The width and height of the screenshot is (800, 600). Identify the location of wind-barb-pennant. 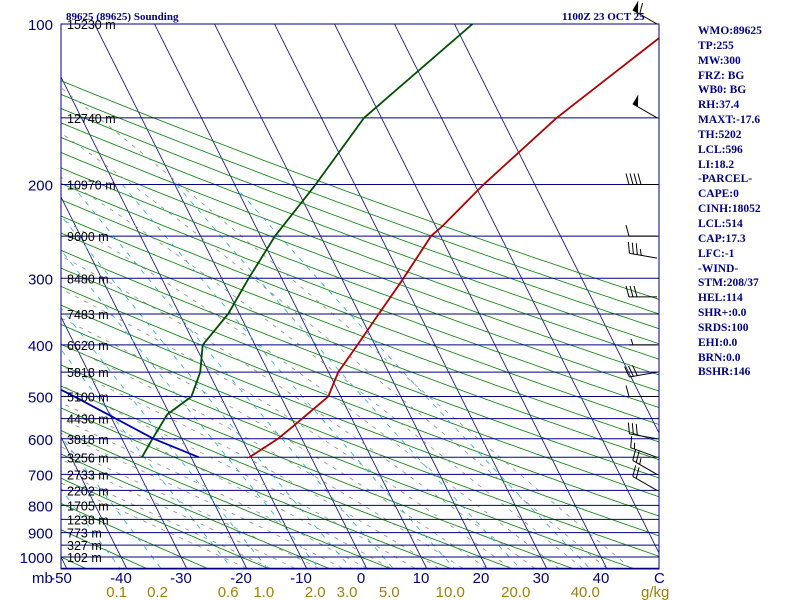
(635, 100).